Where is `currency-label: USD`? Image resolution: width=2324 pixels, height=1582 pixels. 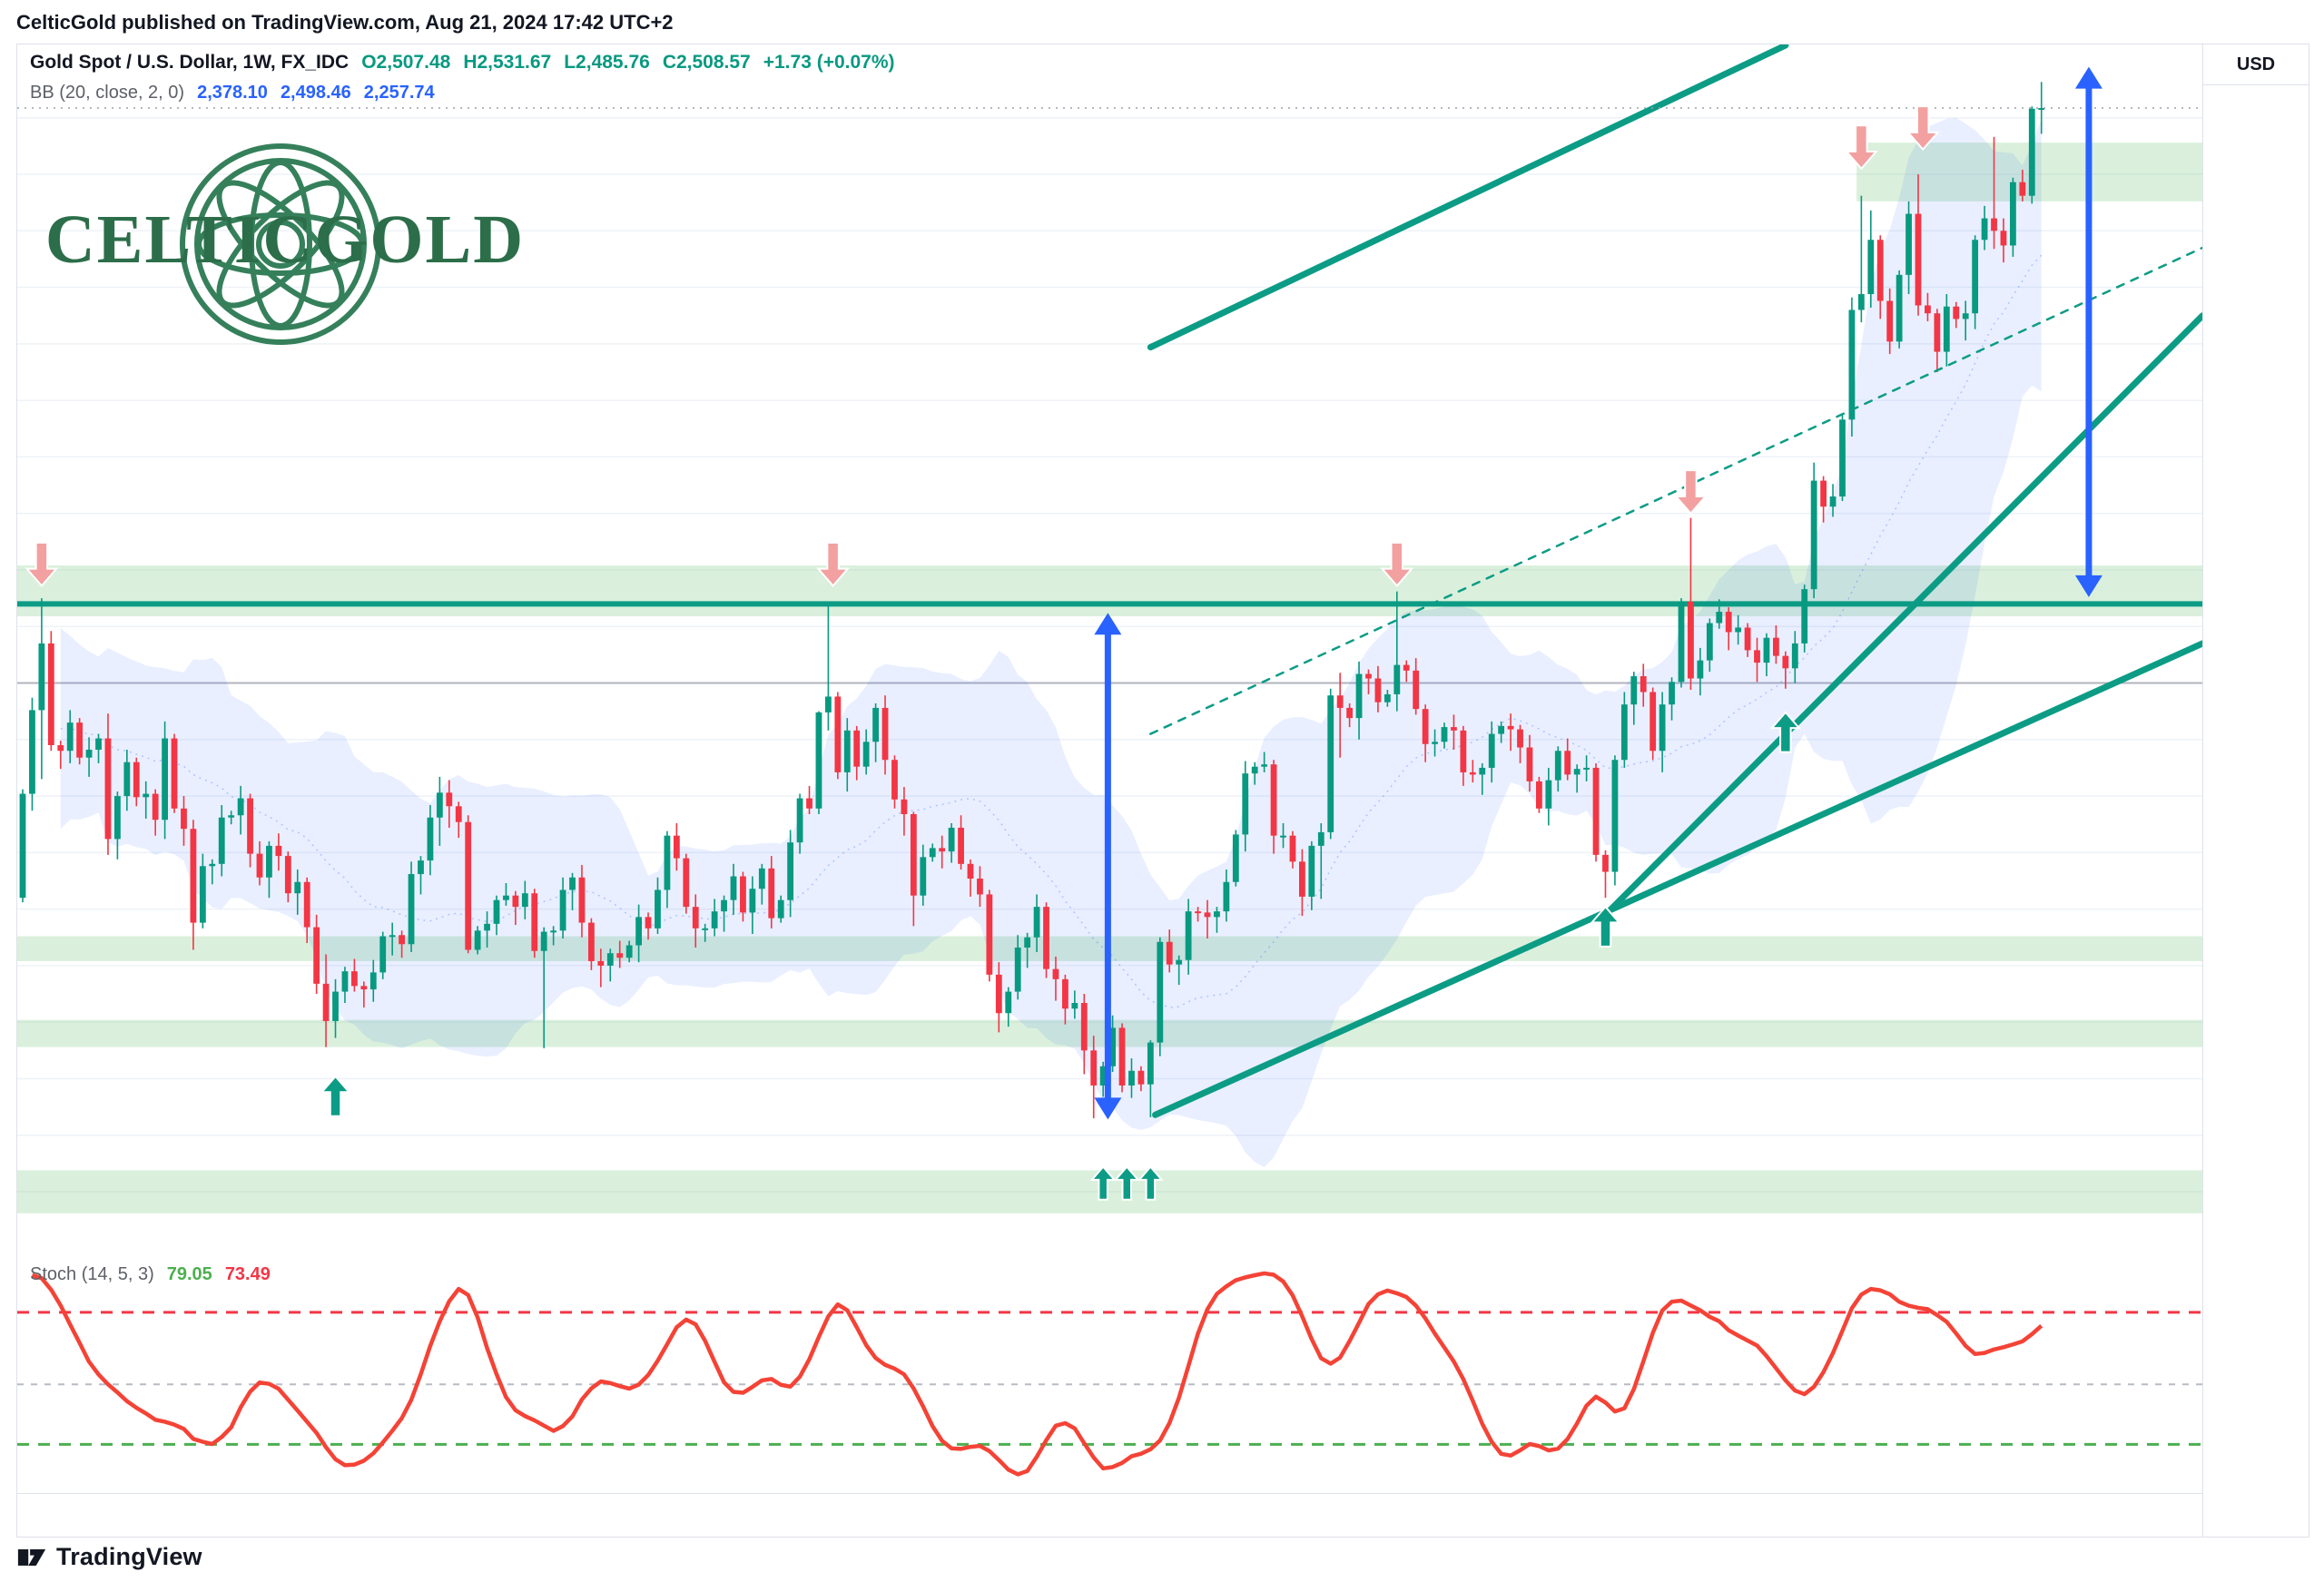 currency-label: USD is located at coordinates (2256, 64).